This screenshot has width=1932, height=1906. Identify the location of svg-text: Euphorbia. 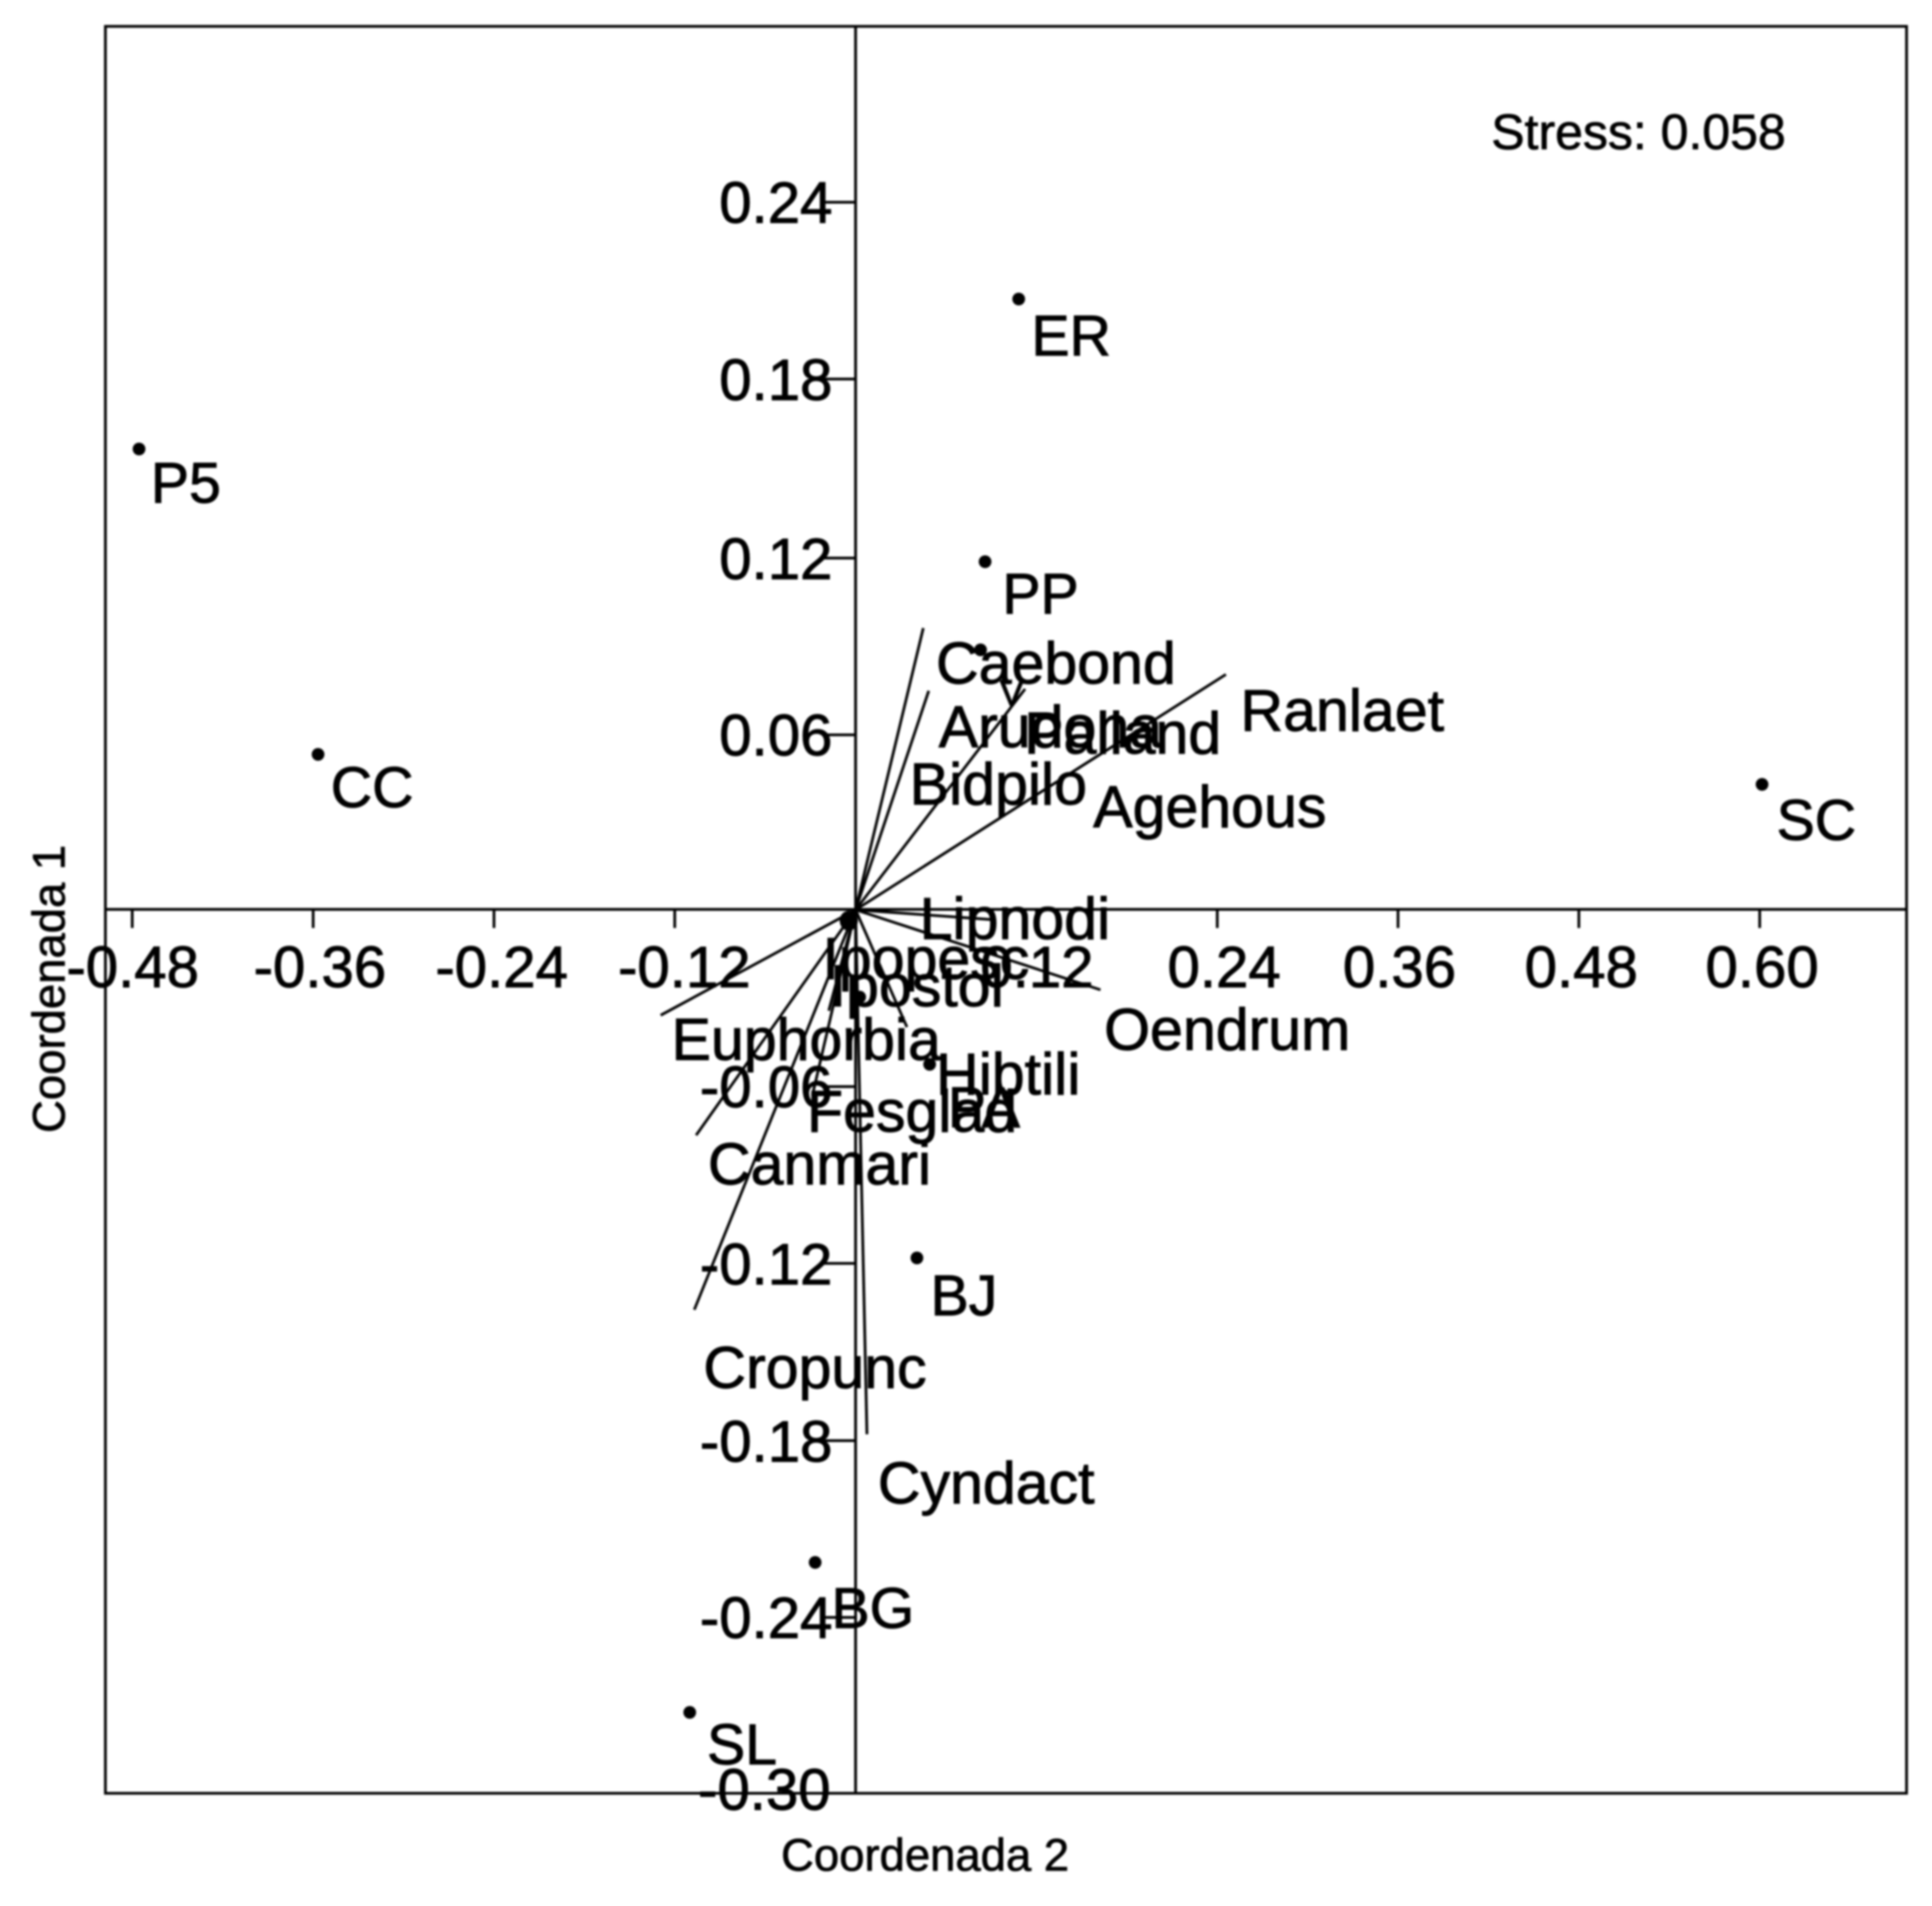
(807, 1039).